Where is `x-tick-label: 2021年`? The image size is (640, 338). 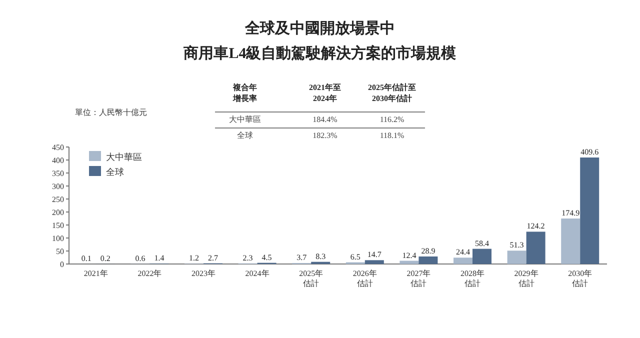 x-tick-label: 2021年 is located at coordinates (96, 273).